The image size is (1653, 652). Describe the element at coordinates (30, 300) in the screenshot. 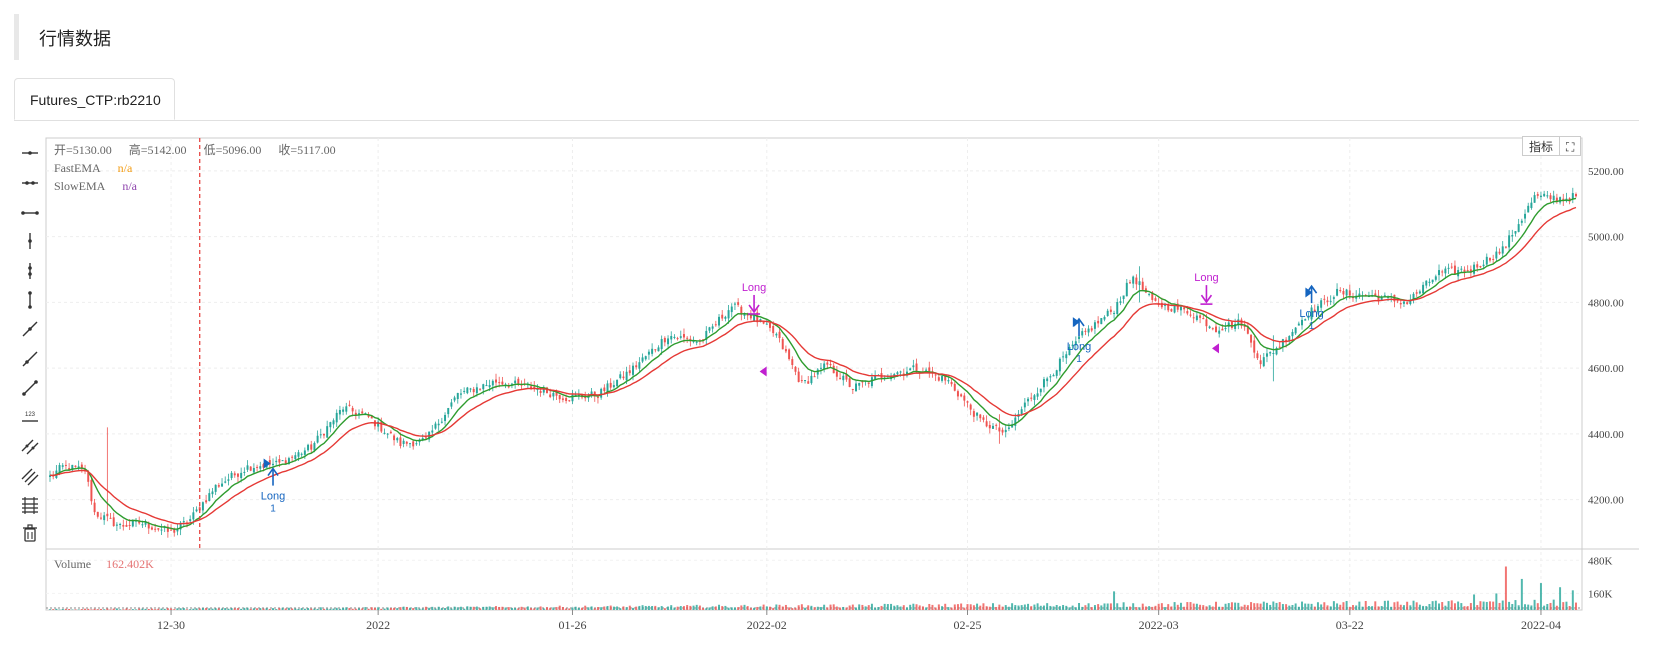

I see `vertical-segment-icon` at that location.